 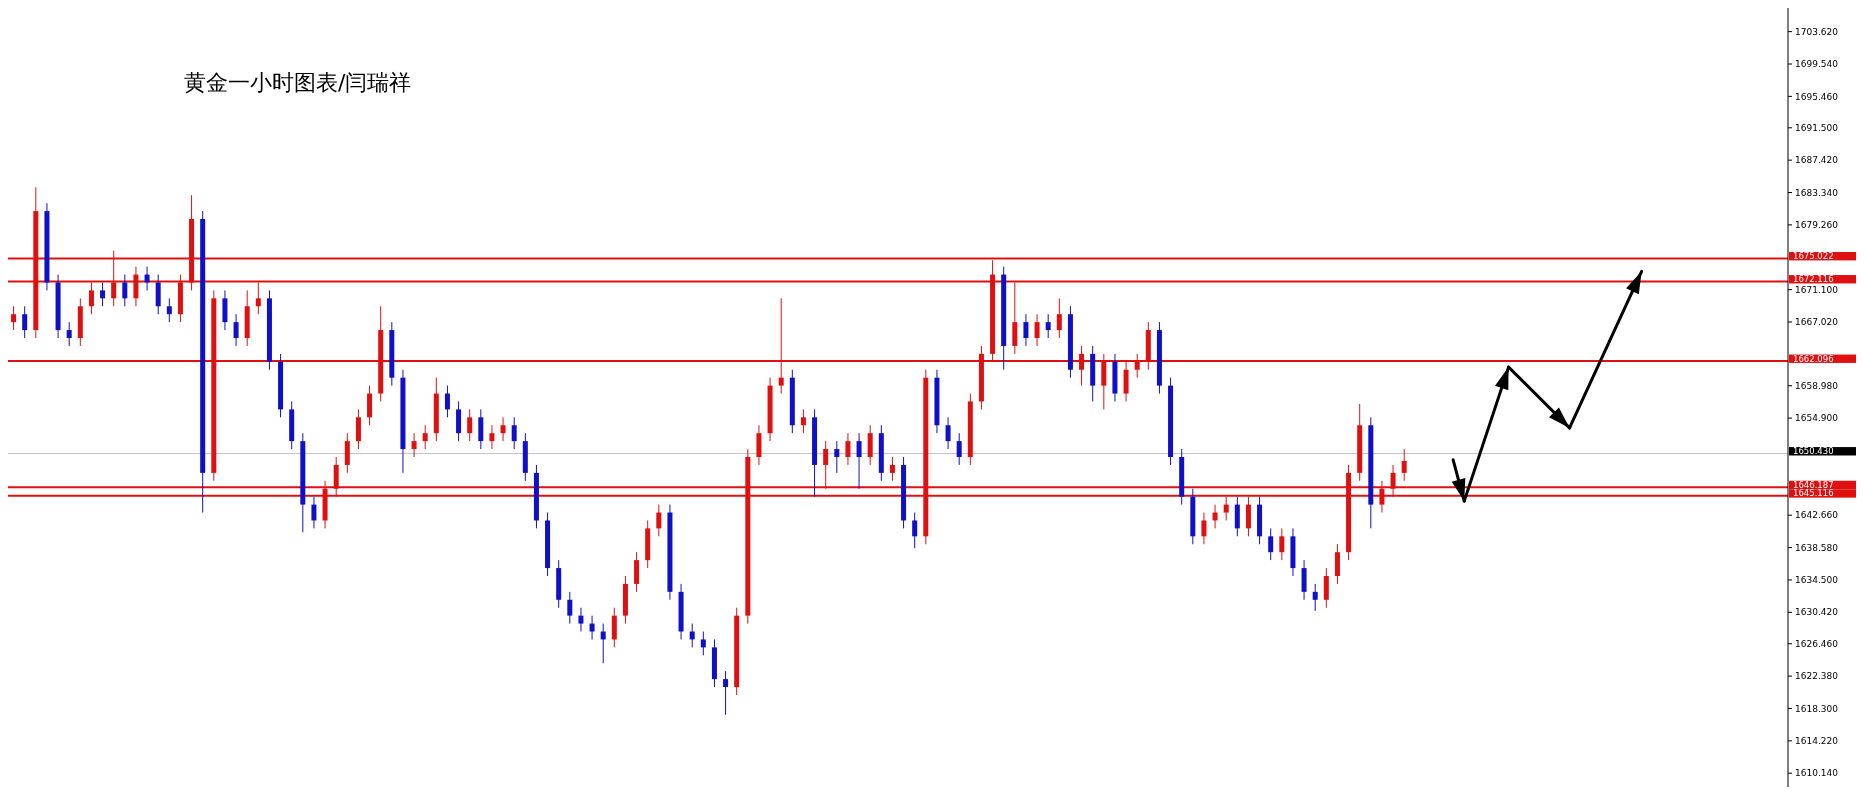 What do you see at coordinates (1817, 708) in the screenshot?
I see `y-tick-label: 1618.300` at bounding box center [1817, 708].